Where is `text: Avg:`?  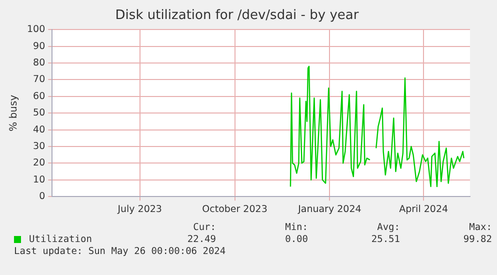 text: Avg: is located at coordinates (388, 228).